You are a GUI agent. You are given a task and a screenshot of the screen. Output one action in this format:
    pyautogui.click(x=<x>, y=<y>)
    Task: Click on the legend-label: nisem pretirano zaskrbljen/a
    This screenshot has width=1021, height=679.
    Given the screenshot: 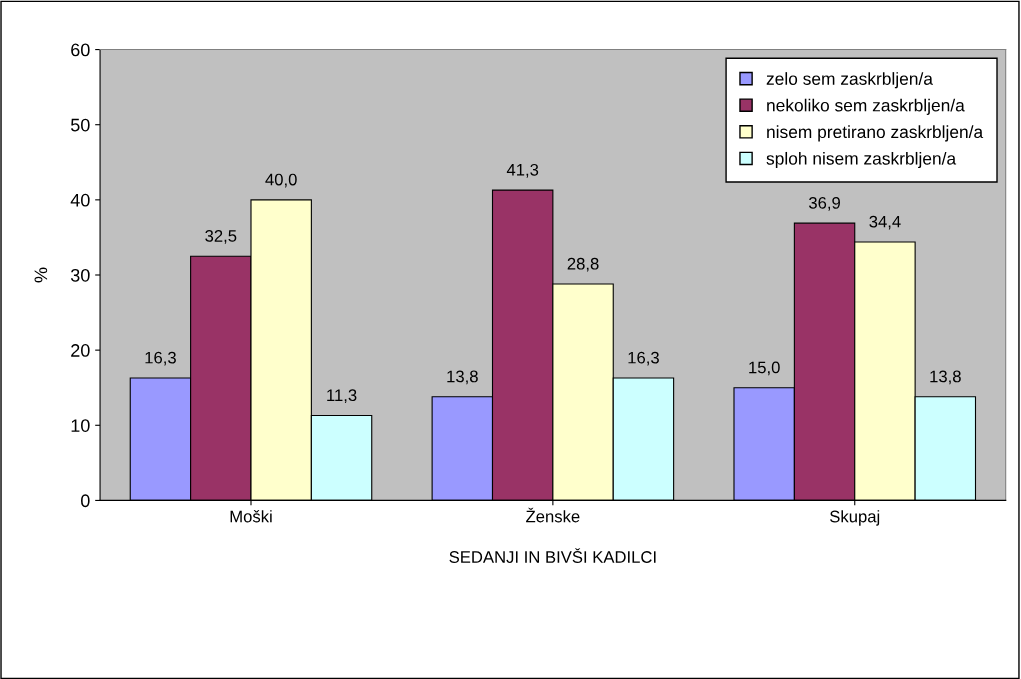 What is the action you would take?
    pyautogui.click(x=875, y=133)
    